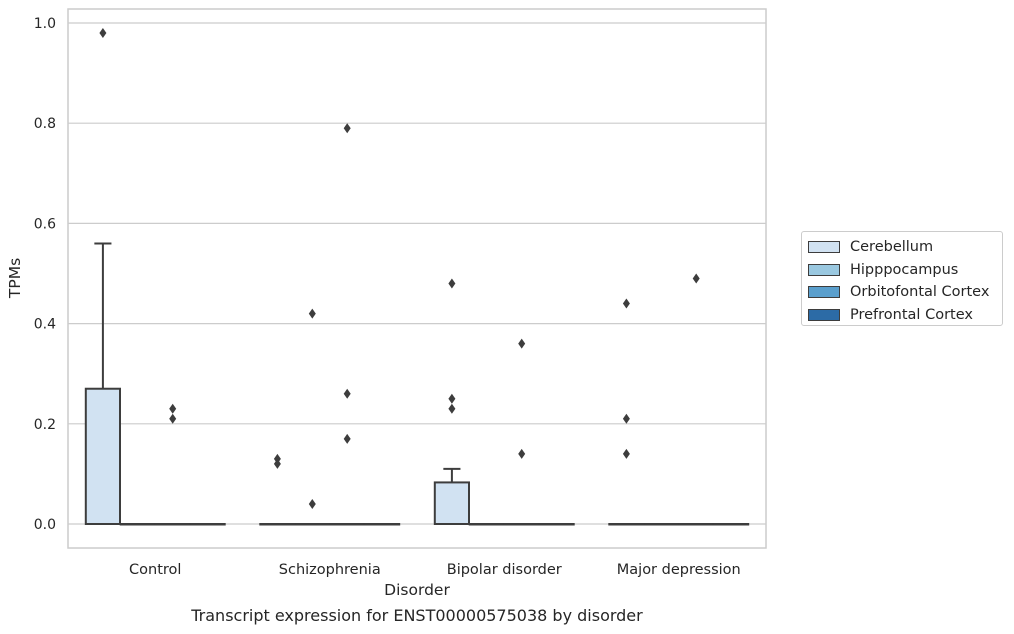 This screenshot has height=634, width=1014. I want to click on x-tick-label: Control, so click(155, 570).